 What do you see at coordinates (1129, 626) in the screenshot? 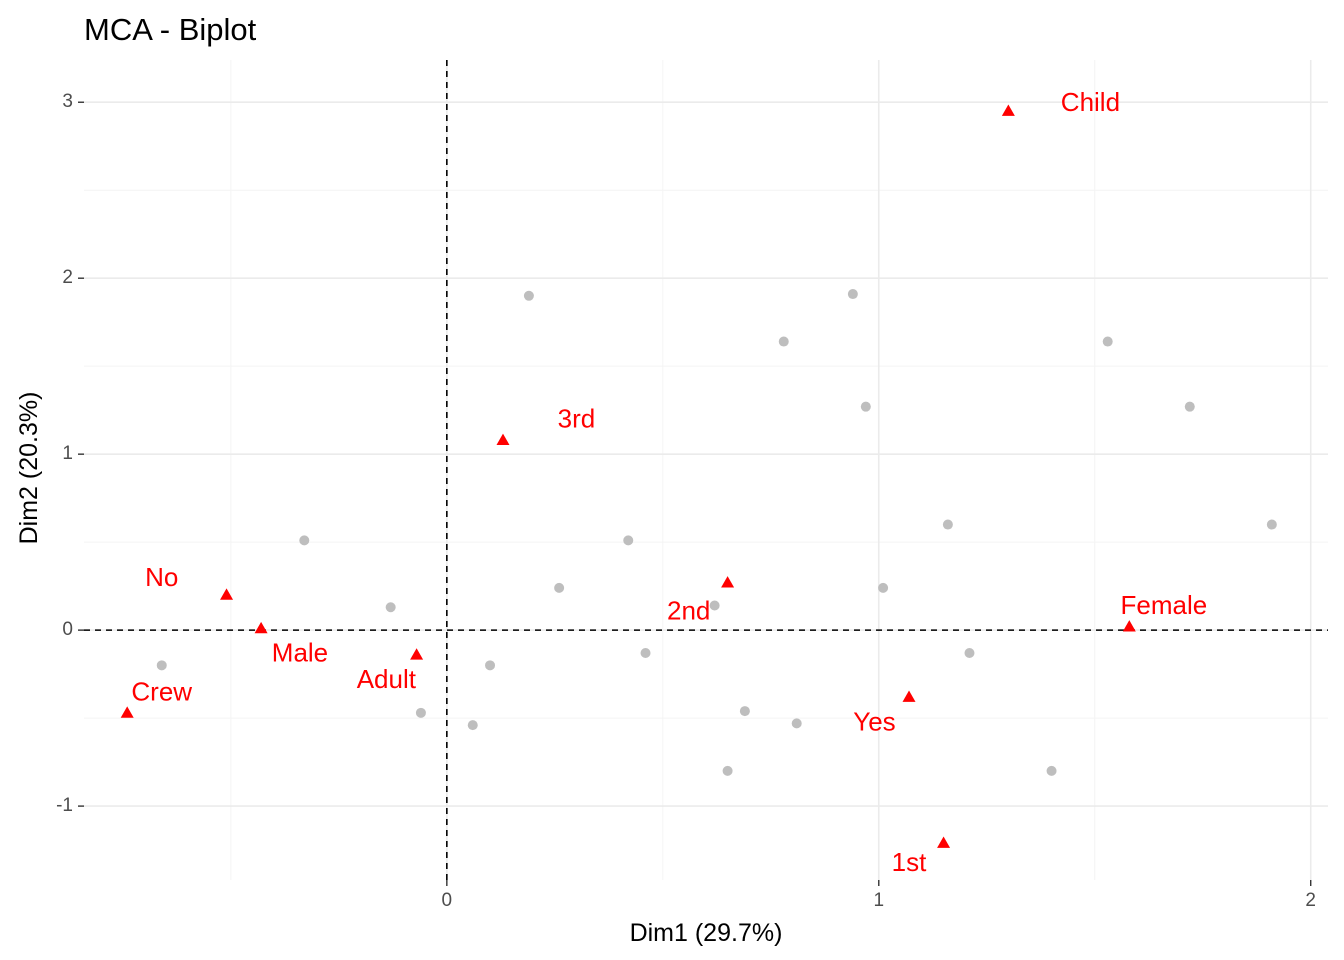
I see `variable-point-female` at bounding box center [1129, 626].